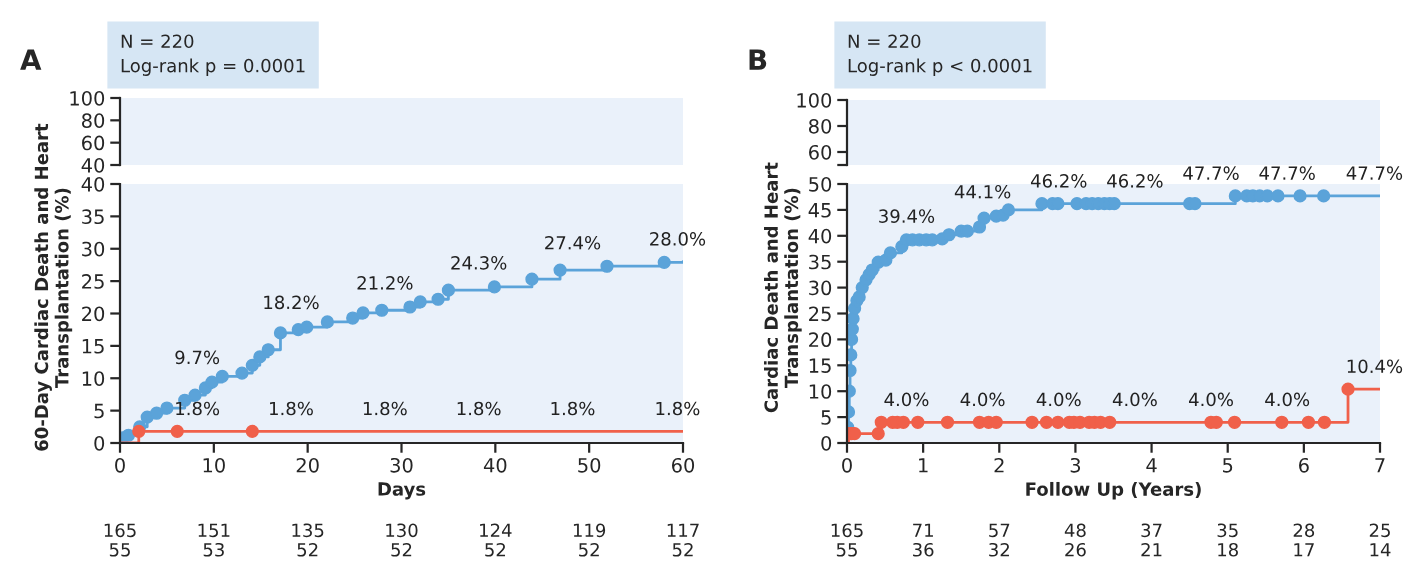 This screenshot has height=582, width=1424. Describe the element at coordinates (1304, 465) in the screenshot. I see `x-tick-label: 6` at that location.